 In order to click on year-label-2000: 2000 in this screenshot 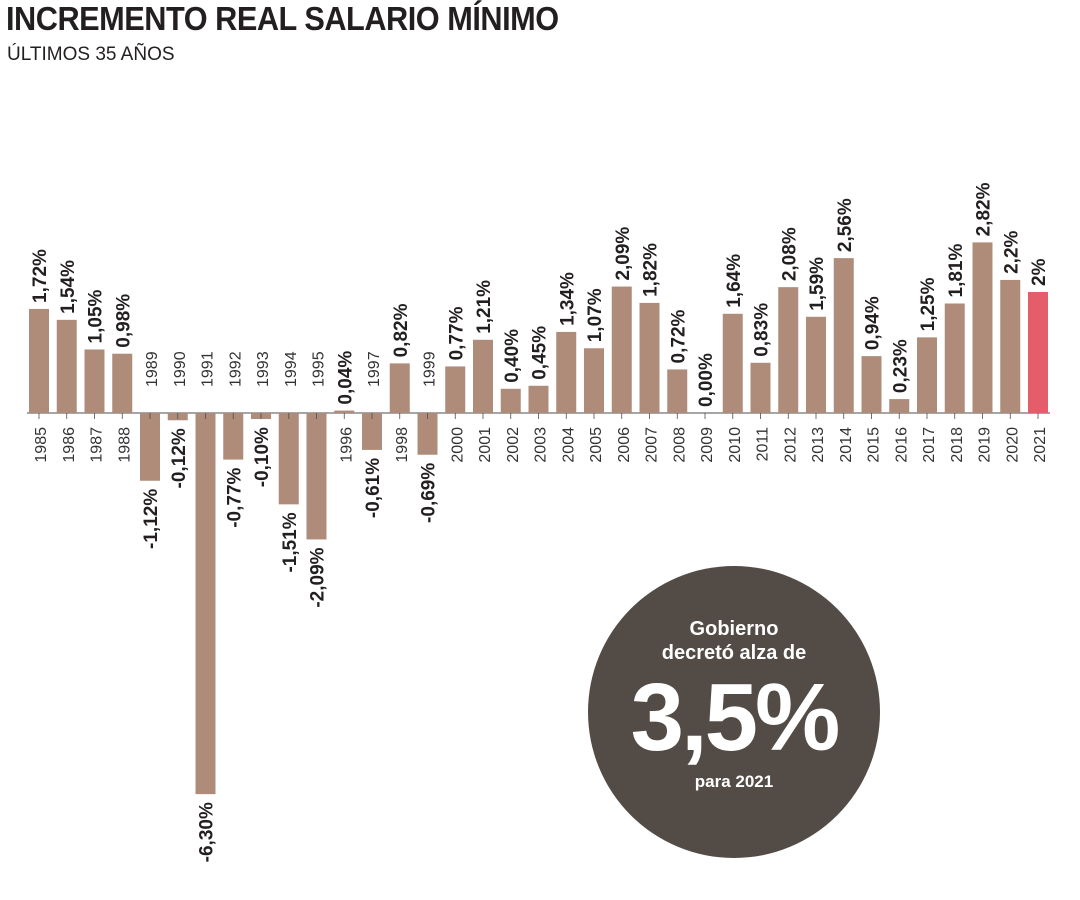, I will do `click(457, 445)`.